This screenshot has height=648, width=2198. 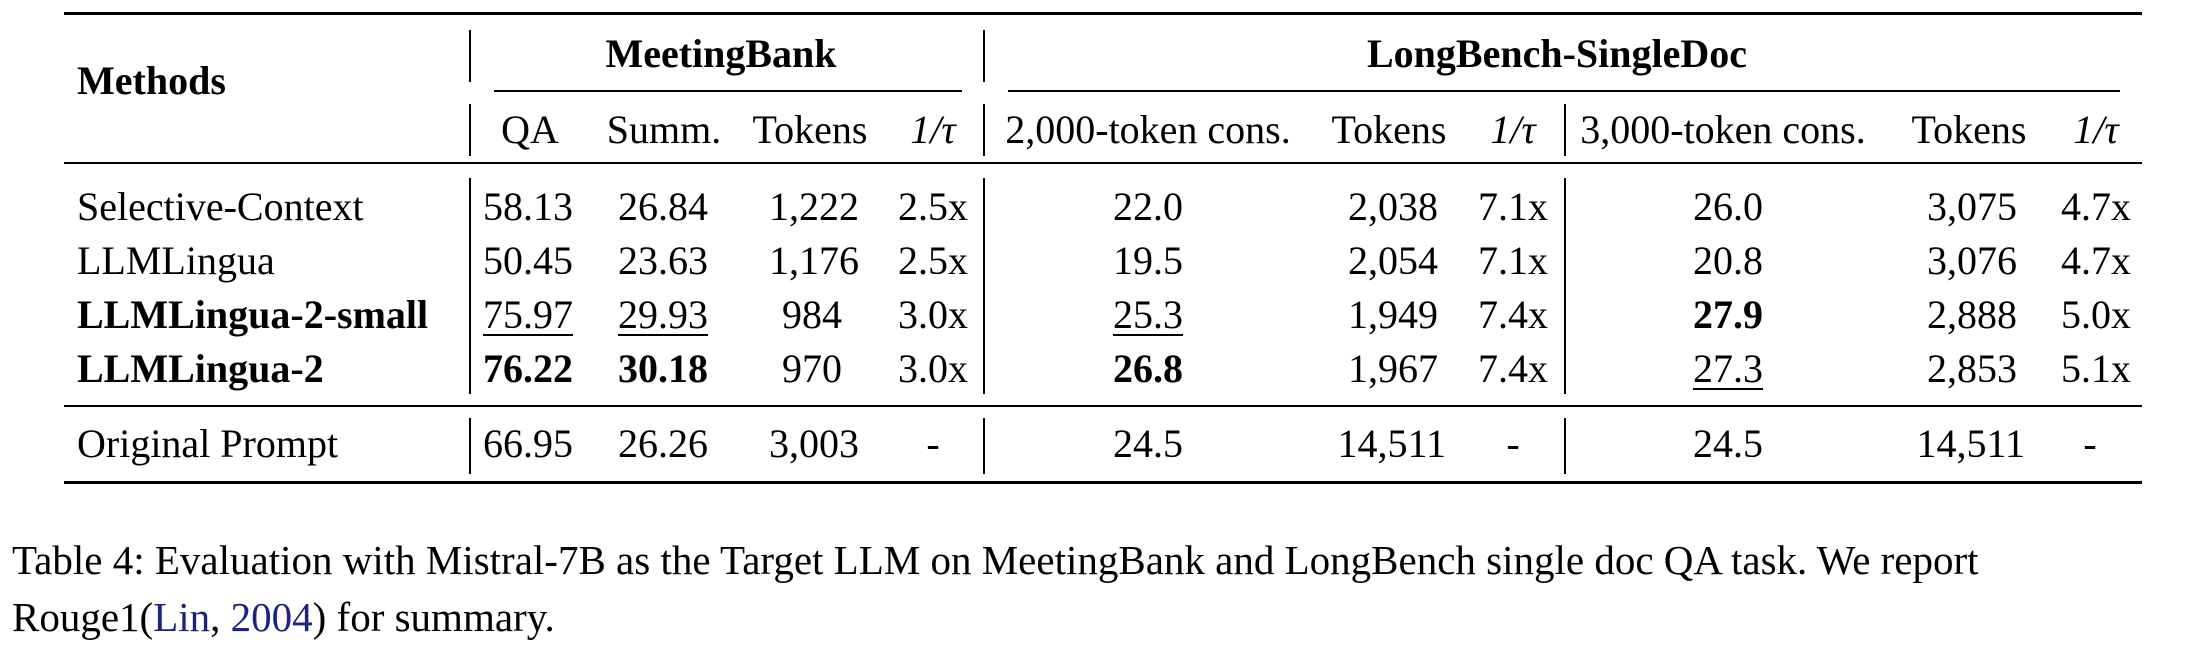 I want to click on meetingbank-cmidrule, so click(x=728, y=91).